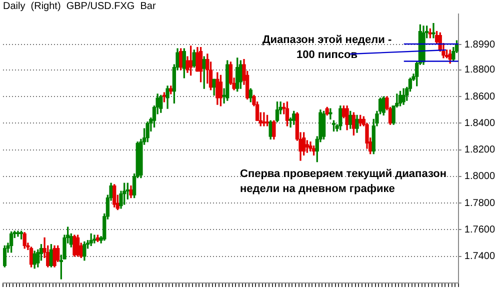 This screenshot has width=500, height=292. I want to click on y-tick-label: 1.8000, so click(480, 176).